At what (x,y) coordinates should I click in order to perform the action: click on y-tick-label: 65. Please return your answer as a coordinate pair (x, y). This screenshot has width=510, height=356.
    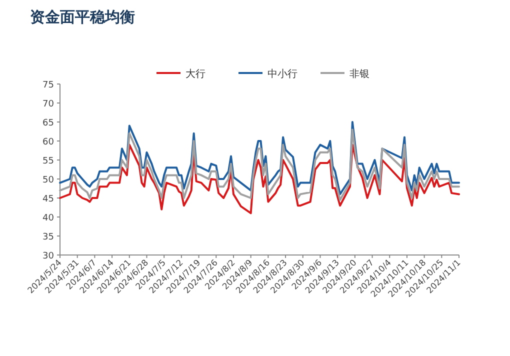
    Looking at the image, I should click on (48, 123).